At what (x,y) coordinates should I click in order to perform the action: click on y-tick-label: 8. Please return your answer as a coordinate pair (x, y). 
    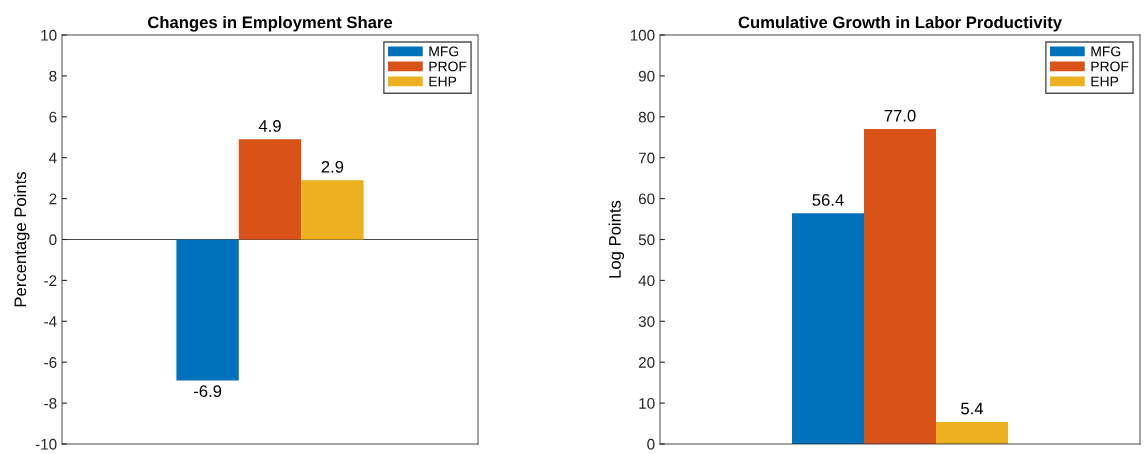
    Looking at the image, I should click on (53, 76).